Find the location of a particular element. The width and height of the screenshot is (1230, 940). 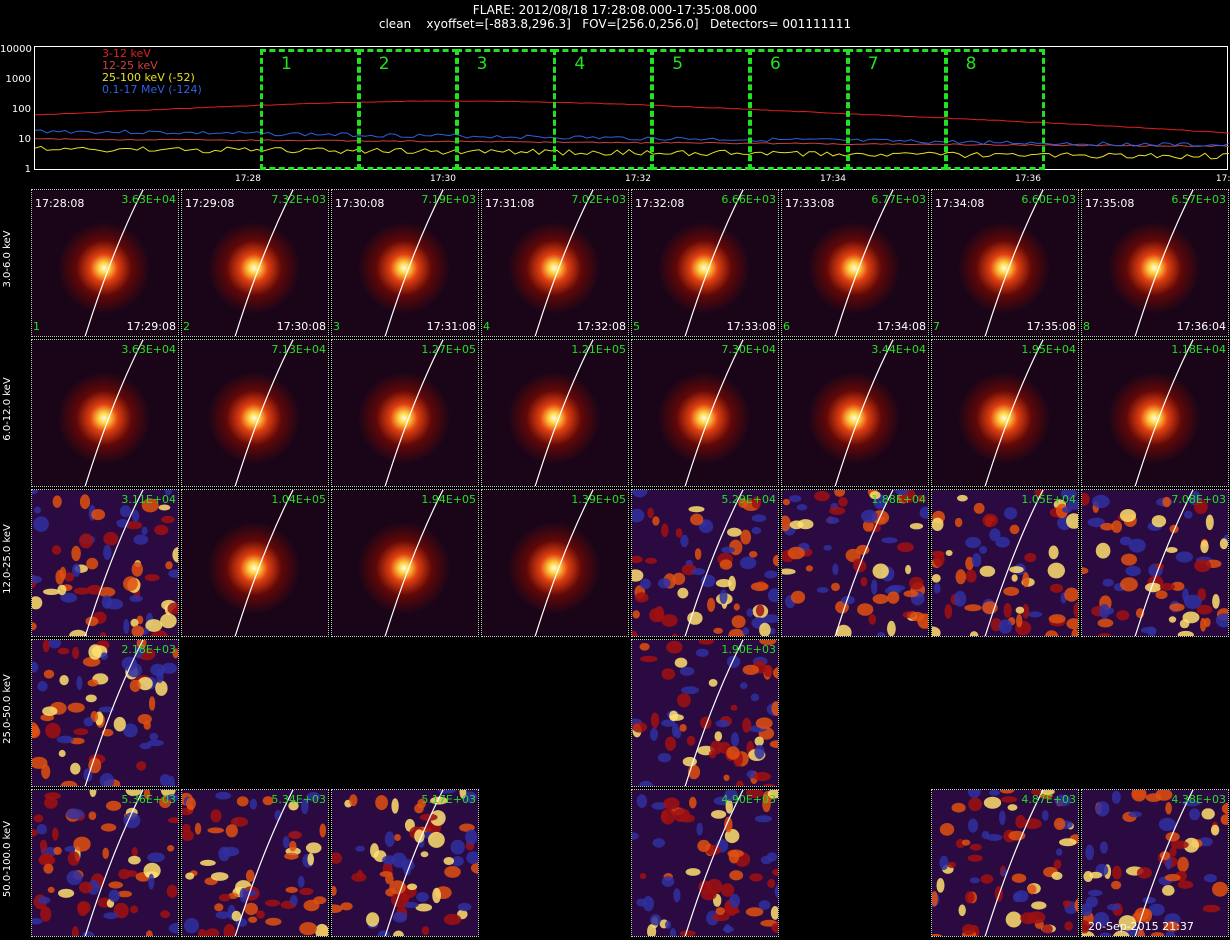

image-panel: 7.02E+03 17:31:08 17:32:08 4 is located at coordinates (555, 263).